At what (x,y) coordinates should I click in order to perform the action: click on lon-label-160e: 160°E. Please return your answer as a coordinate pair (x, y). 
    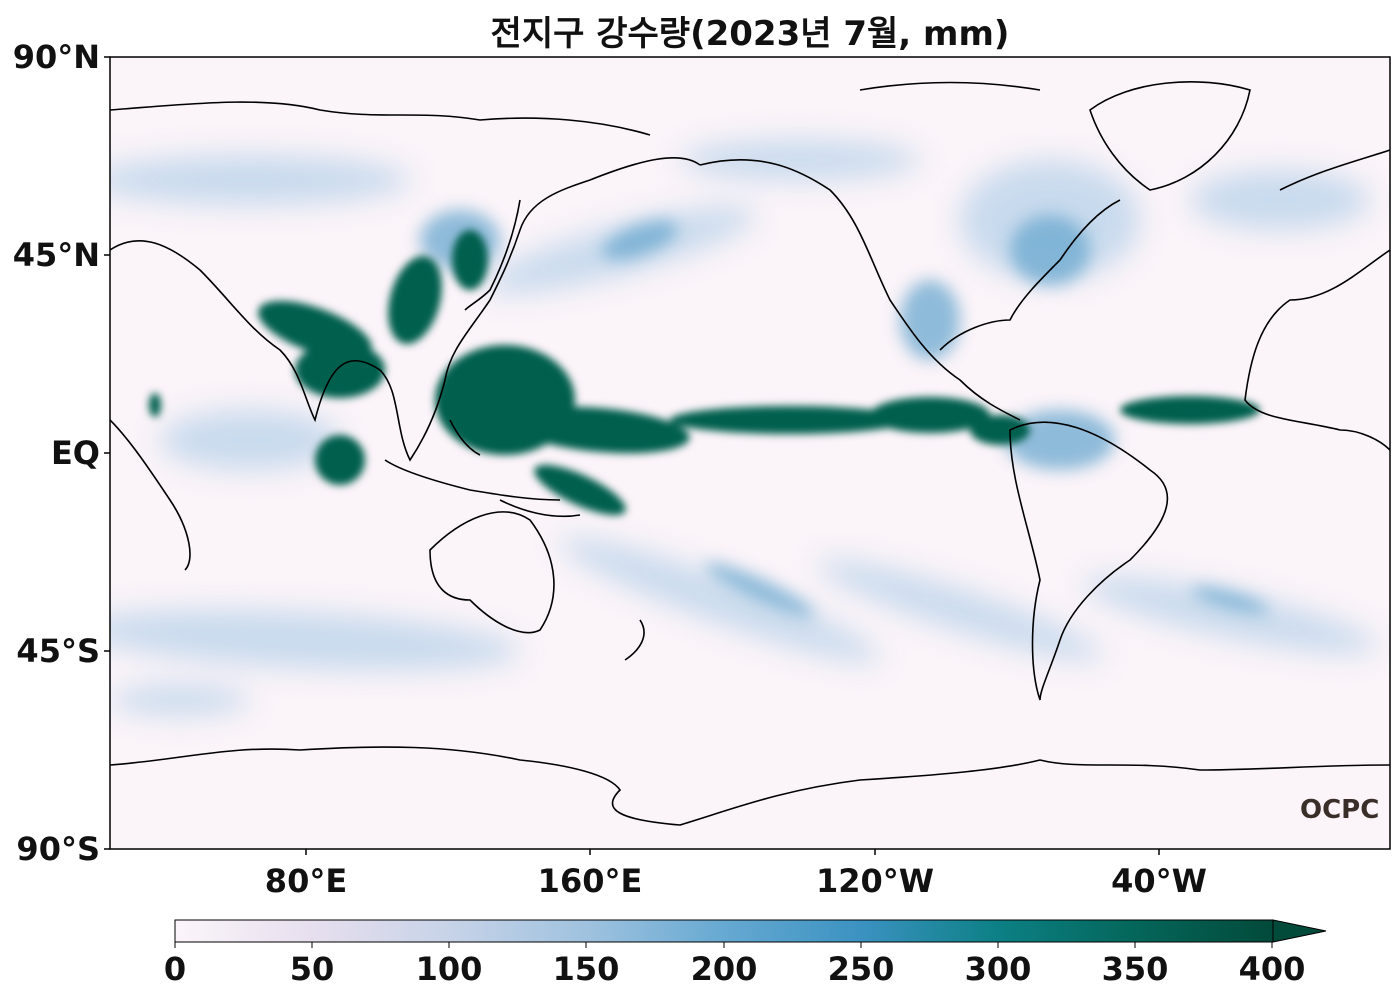
    Looking at the image, I should click on (590, 881).